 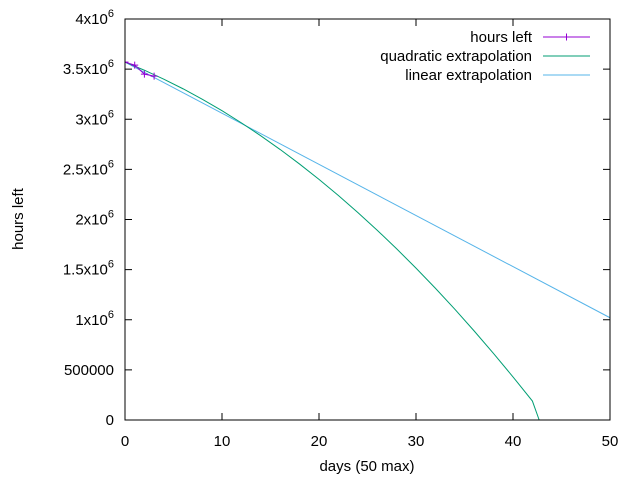 I want to click on x-tick-label: 30, so click(x=416, y=441).